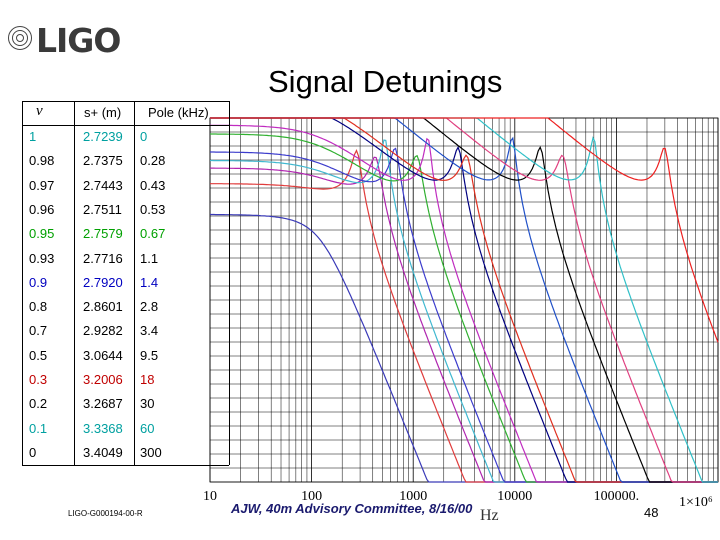 Image resolution: width=720 pixels, height=540 pixels. I want to click on table-row: 0.3 3.2006 18, so click(125, 380).